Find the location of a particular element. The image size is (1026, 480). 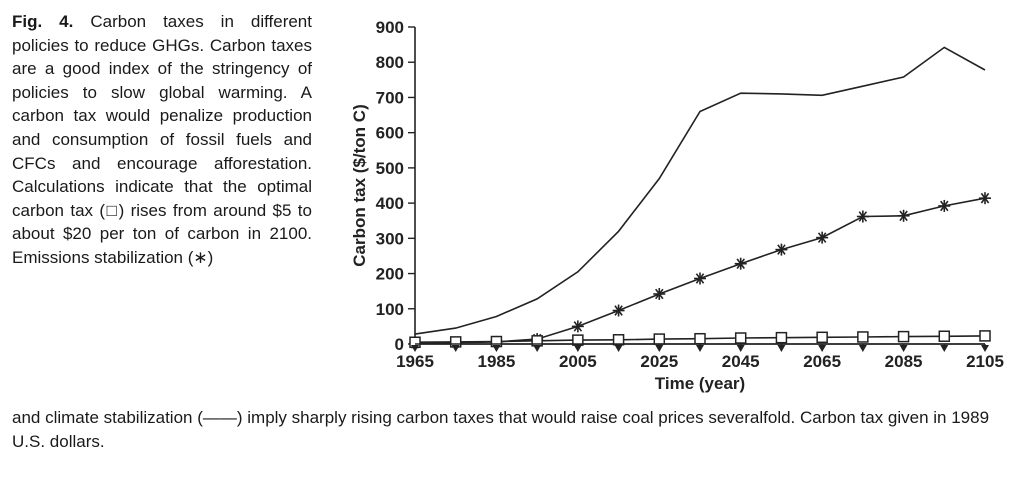

figure-label: Fig. 4. is located at coordinates (43, 21).